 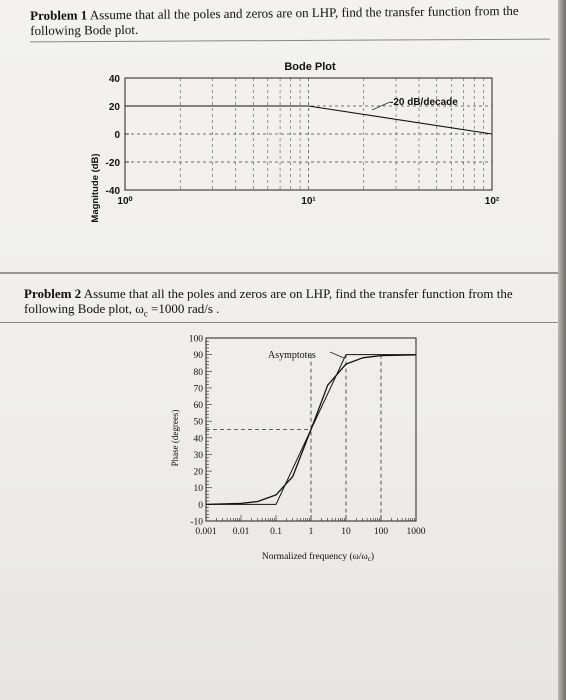 What do you see at coordinates (199, 456) in the screenshot?
I see `y-tick-label: 30` at bounding box center [199, 456].